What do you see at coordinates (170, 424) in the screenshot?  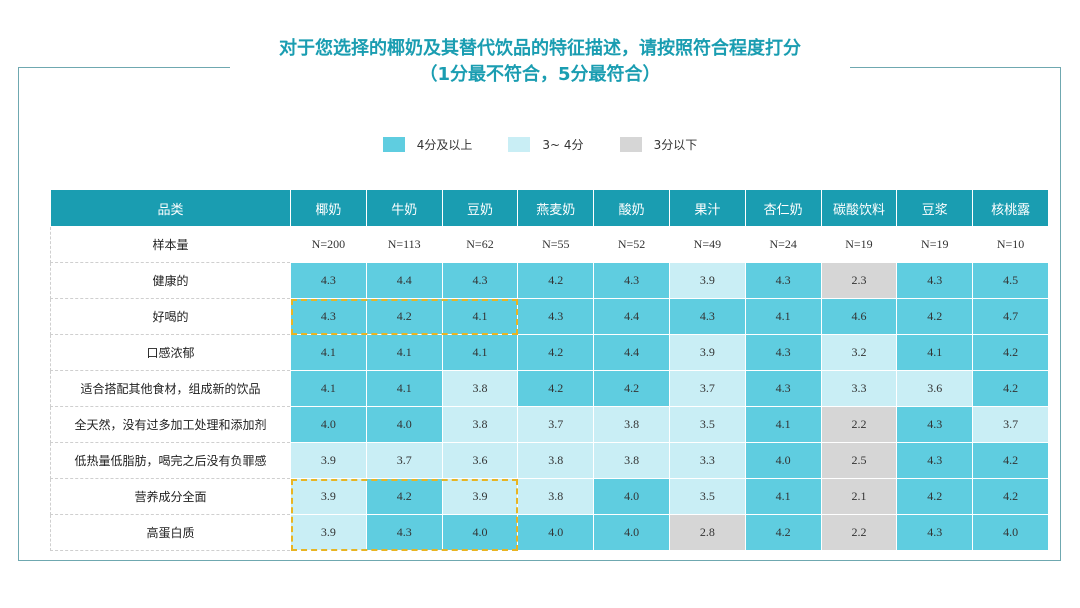 I see `row-label: 全天然，没有过多加工处理和添加剂` at bounding box center [170, 424].